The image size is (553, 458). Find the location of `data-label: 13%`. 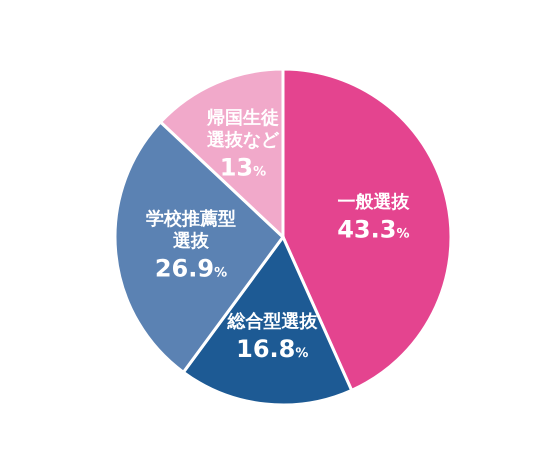

data-label: 13% is located at coordinates (243, 167).